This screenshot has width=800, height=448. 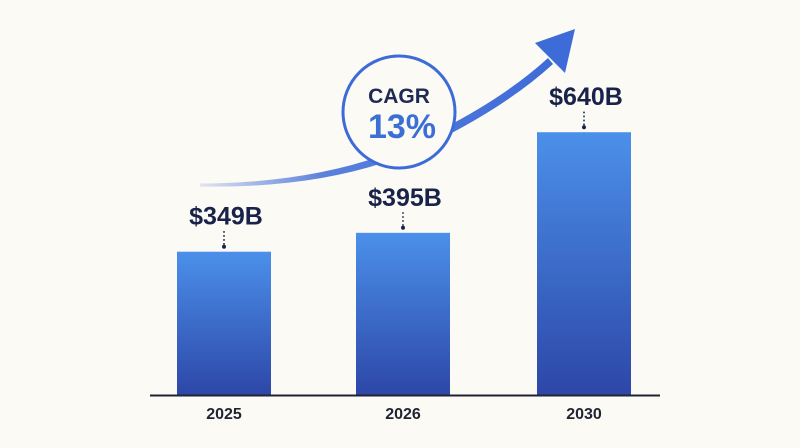 I want to click on bar-2025, so click(x=224, y=323).